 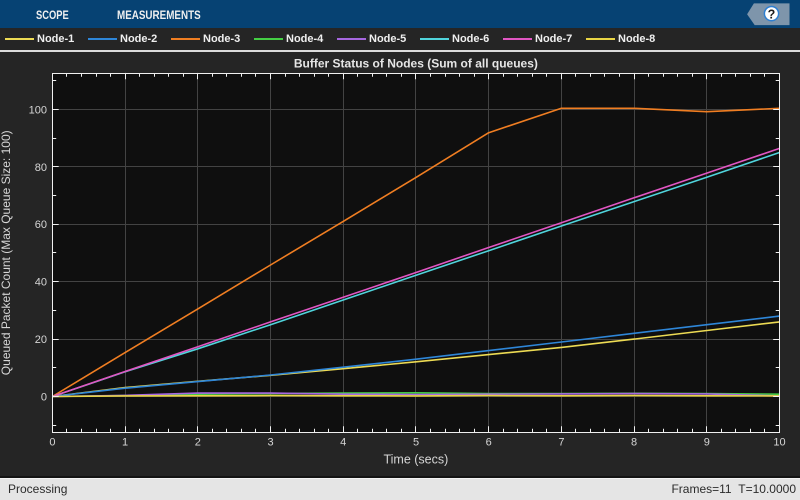 I want to click on svg-text: 10, so click(x=779, y=443).